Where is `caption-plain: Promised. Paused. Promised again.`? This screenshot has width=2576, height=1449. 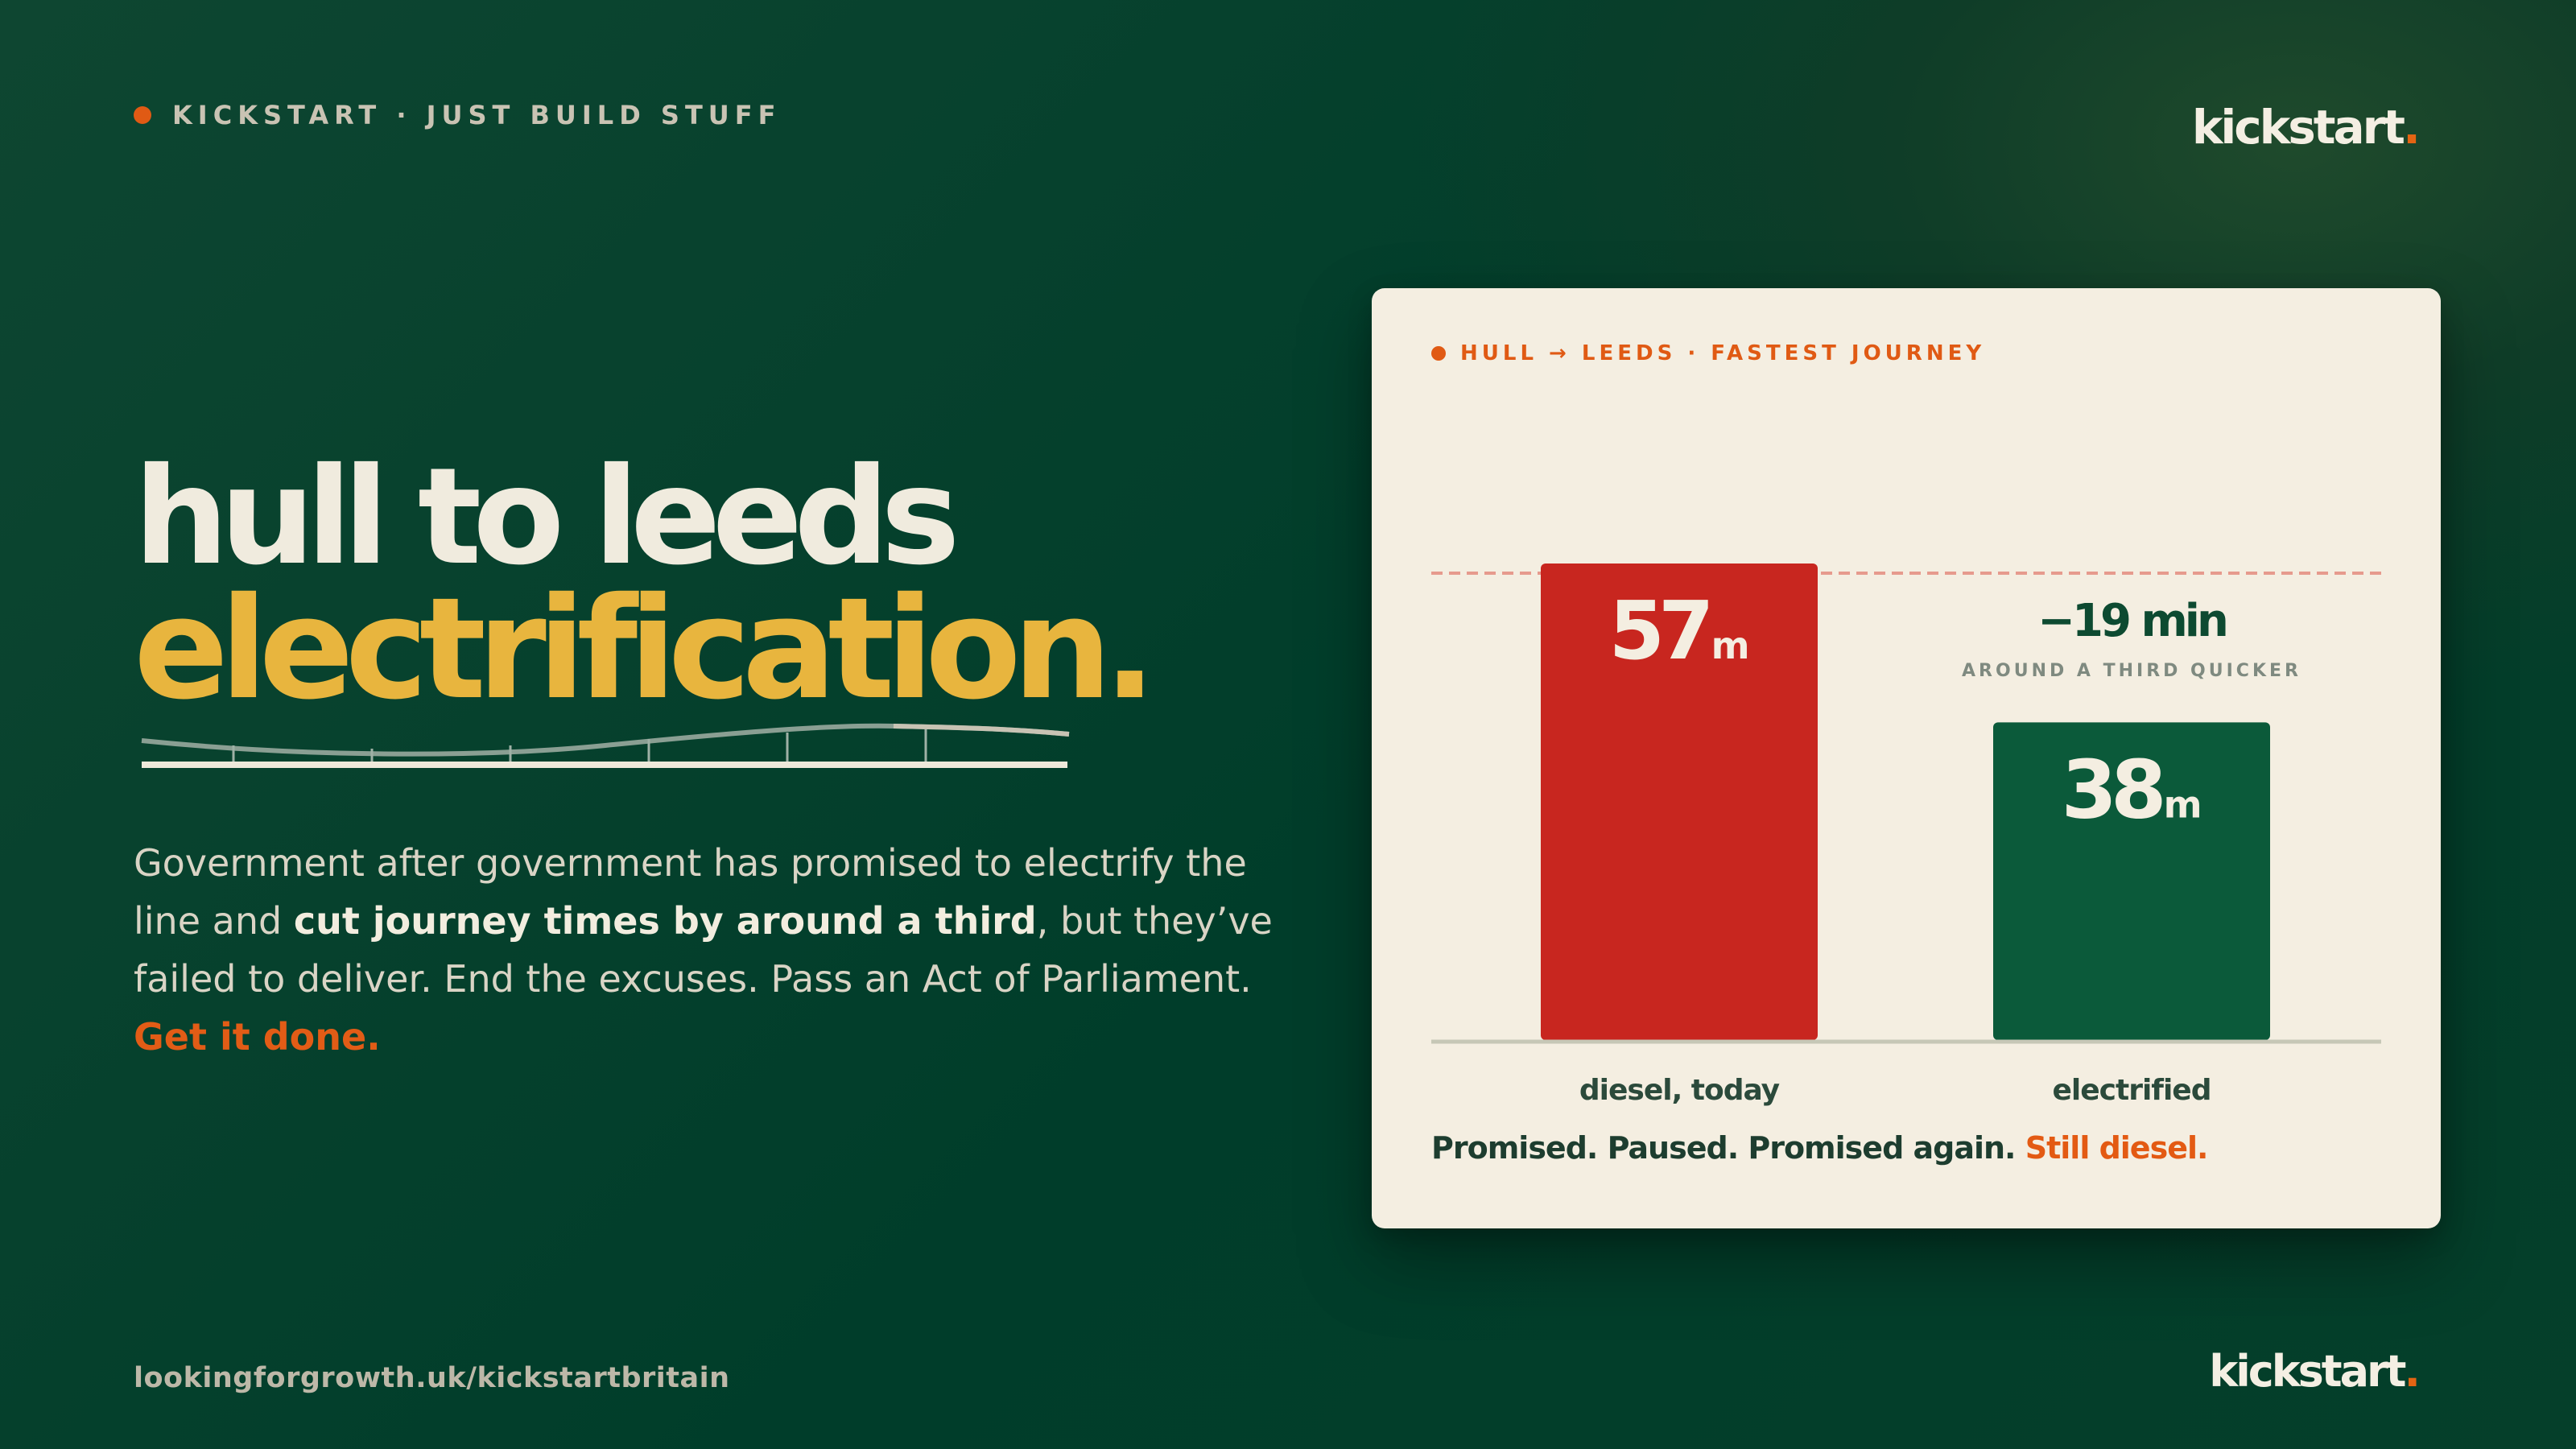
caption-plain: Promised. Paused. Promised again. is located at coordinates (1728, 1148).